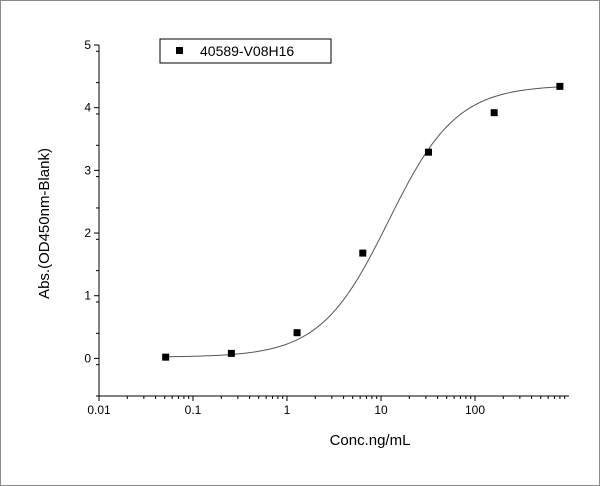 The height and width of the screenshot is (486, 600). I want to click on legend-box, so click(245, 51).